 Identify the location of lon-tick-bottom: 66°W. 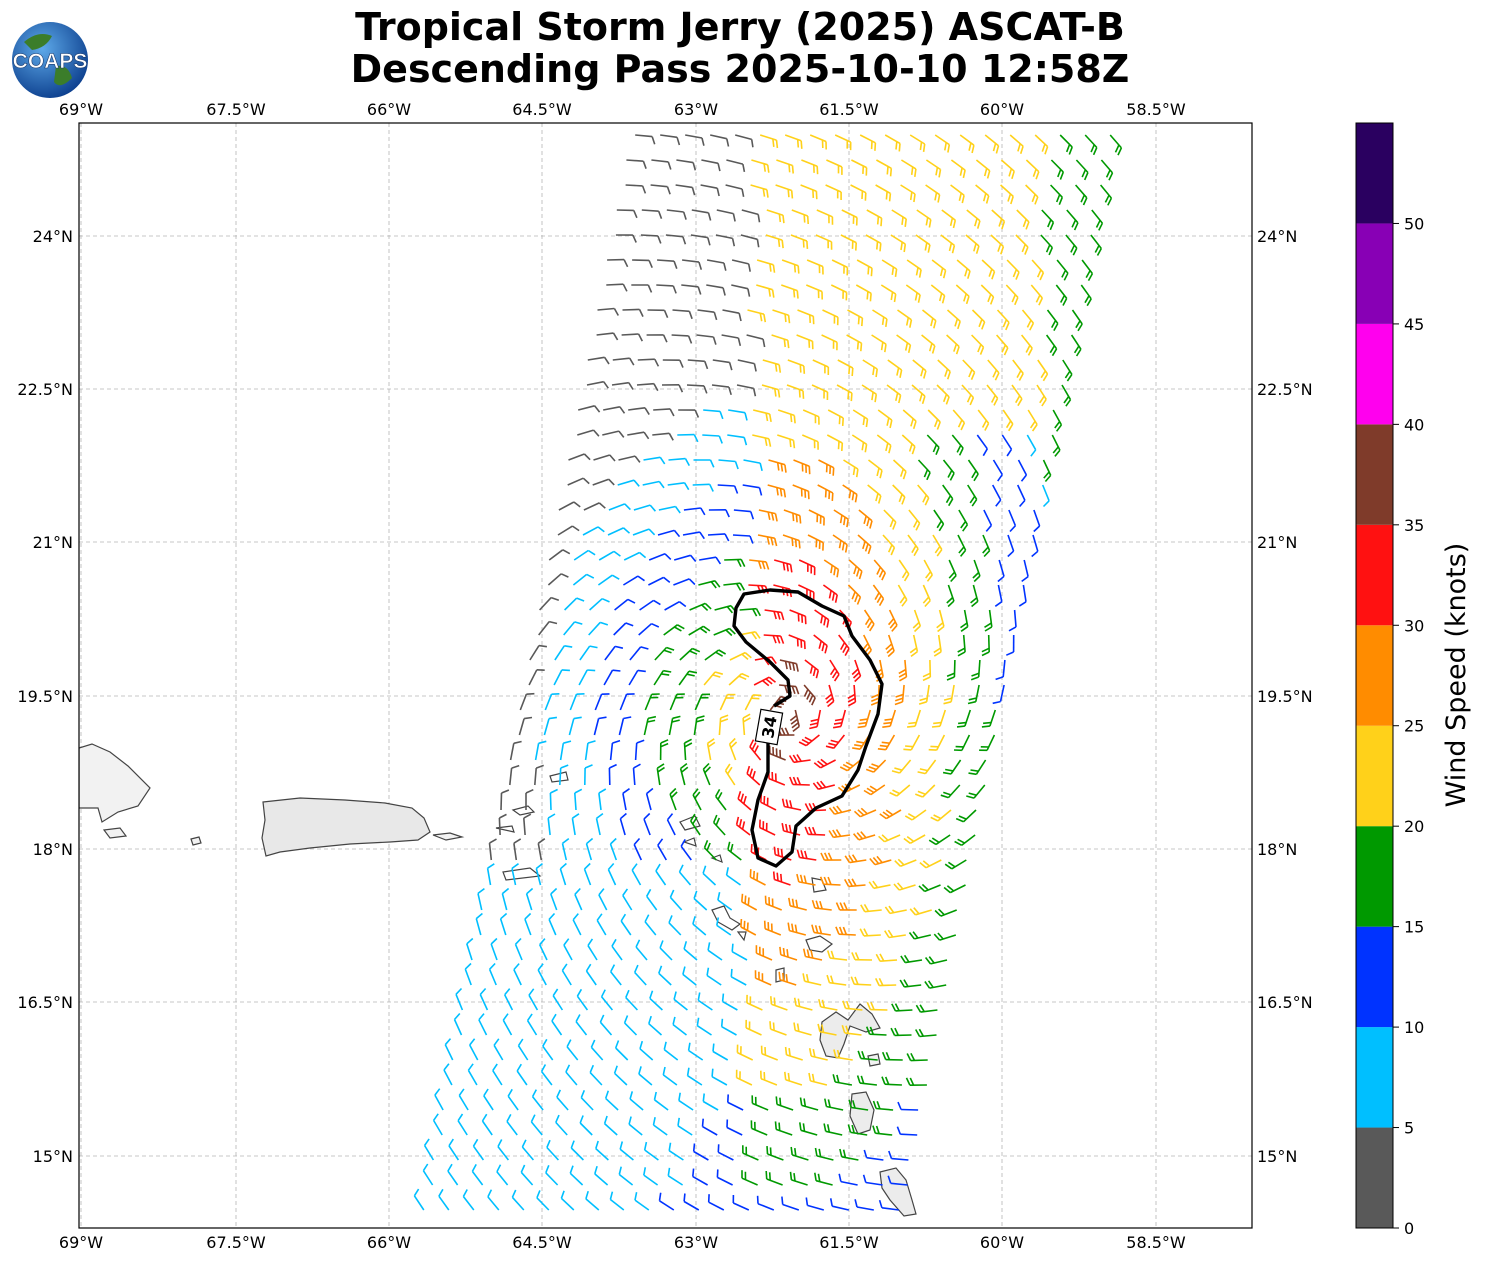
(389, 1242).